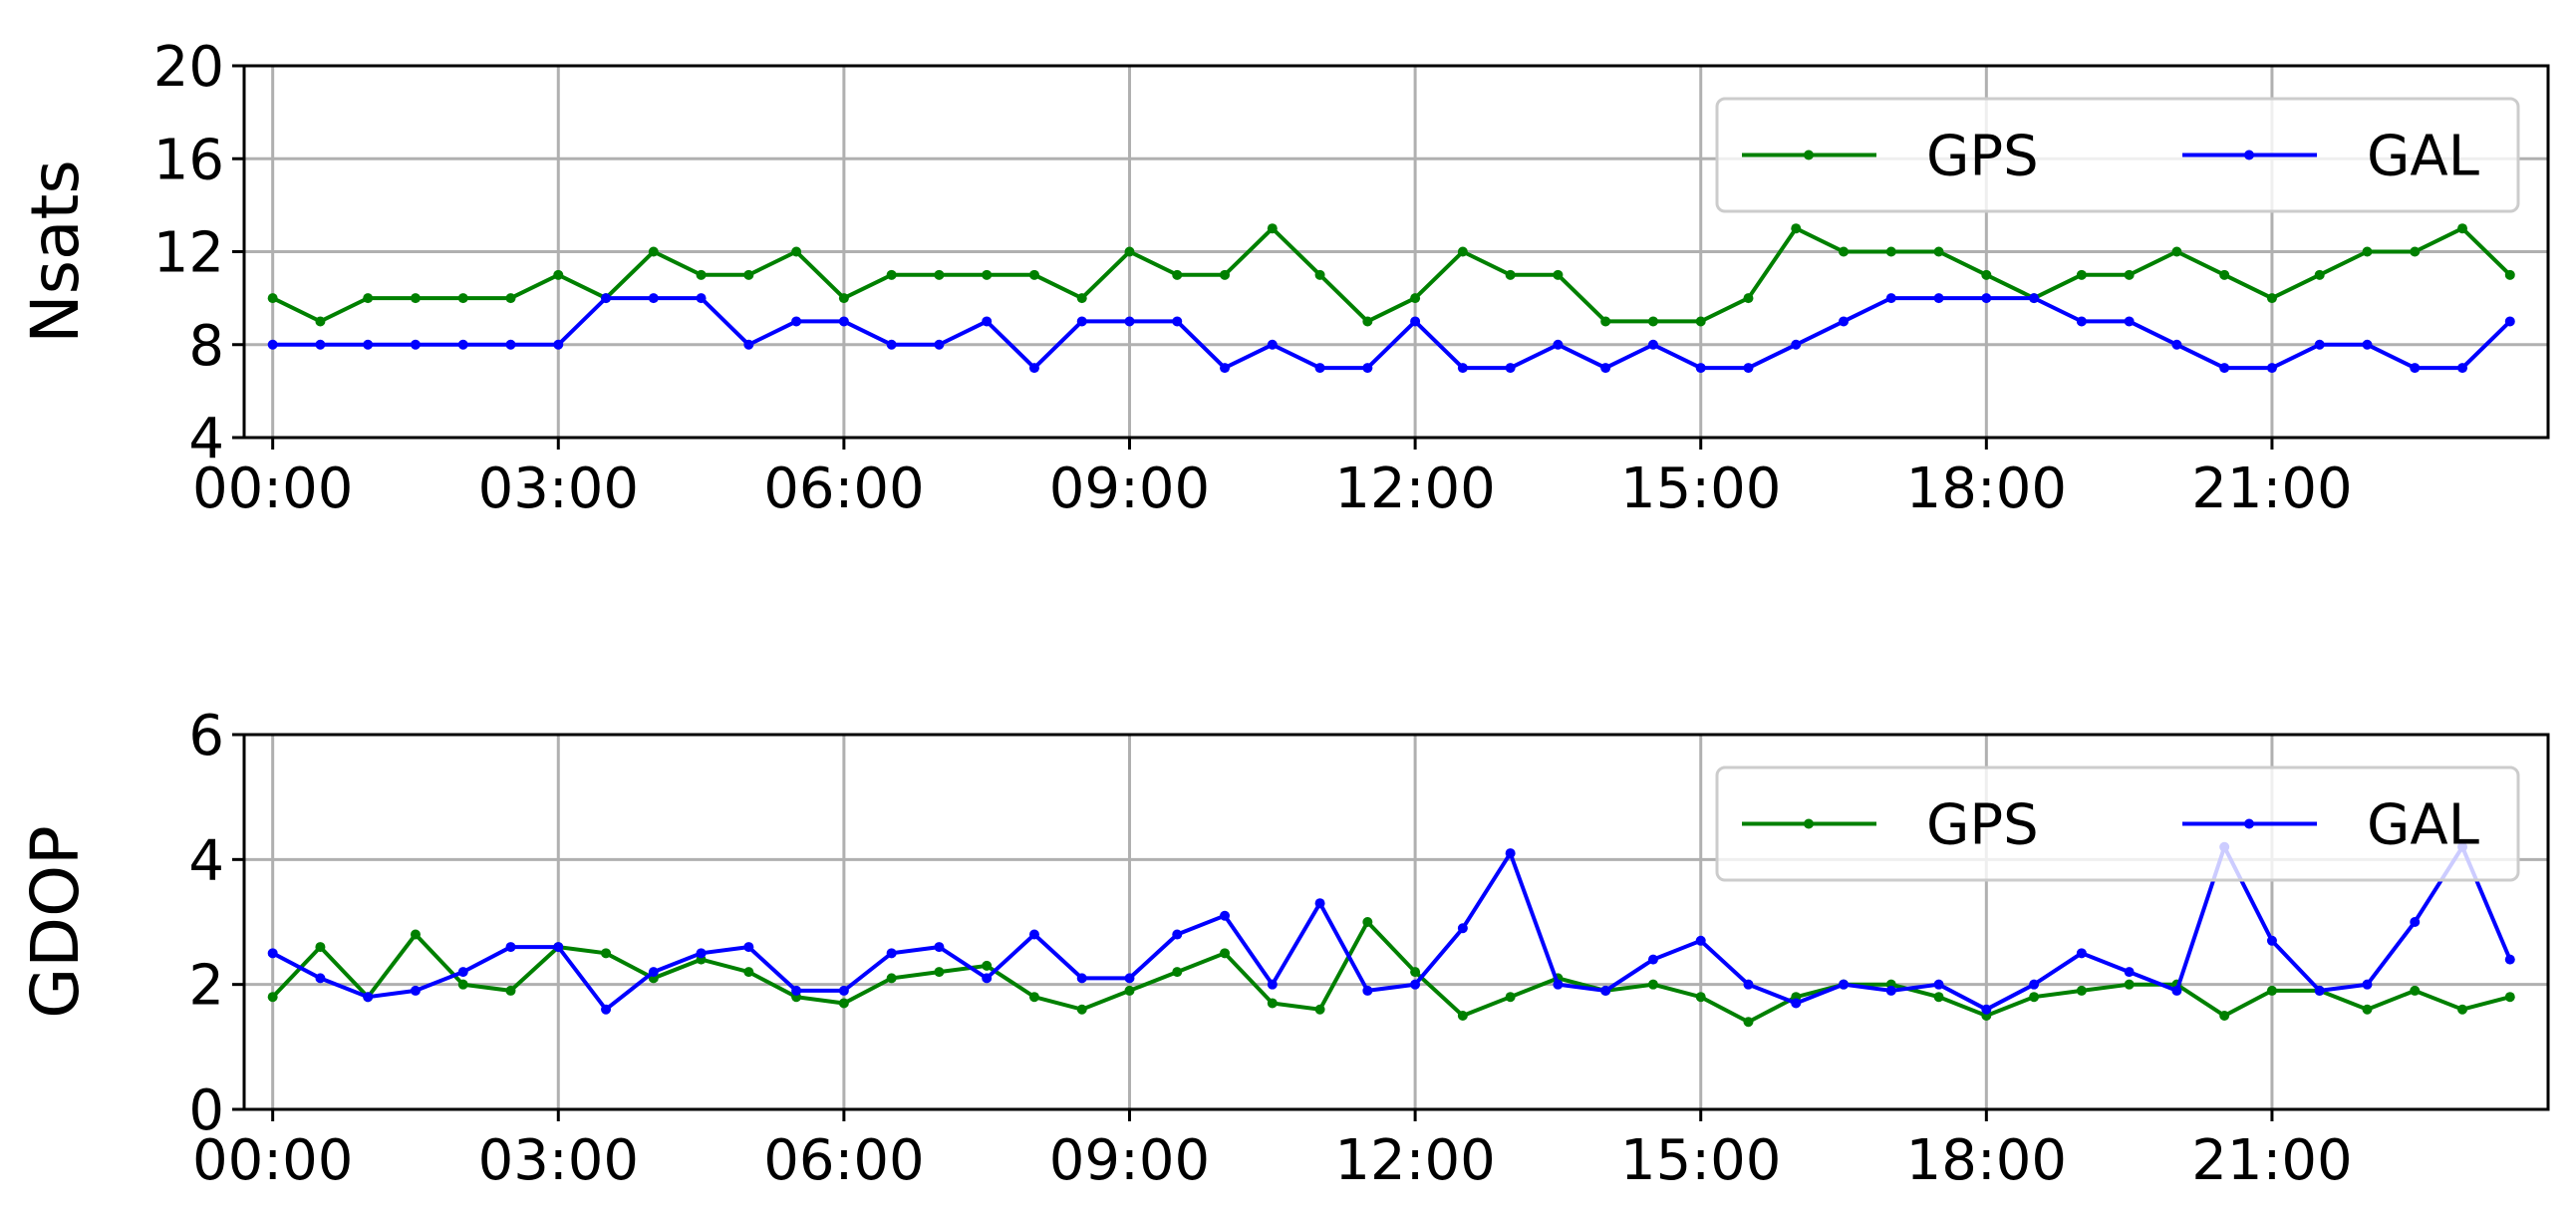 This screenshot has width=2576, height=1223. I want to click on y-tick-label: 12, so click(188, 253).